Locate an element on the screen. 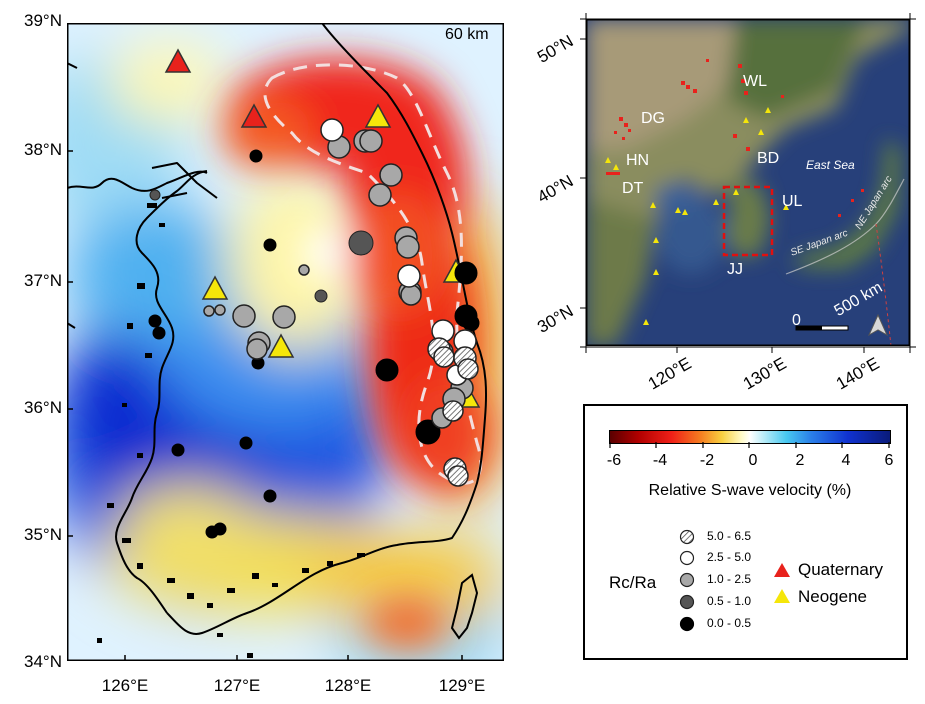 The image size is (925, 704). ratio-class-0: 5.0 - 6.5 is located at coordinates (729, 536).